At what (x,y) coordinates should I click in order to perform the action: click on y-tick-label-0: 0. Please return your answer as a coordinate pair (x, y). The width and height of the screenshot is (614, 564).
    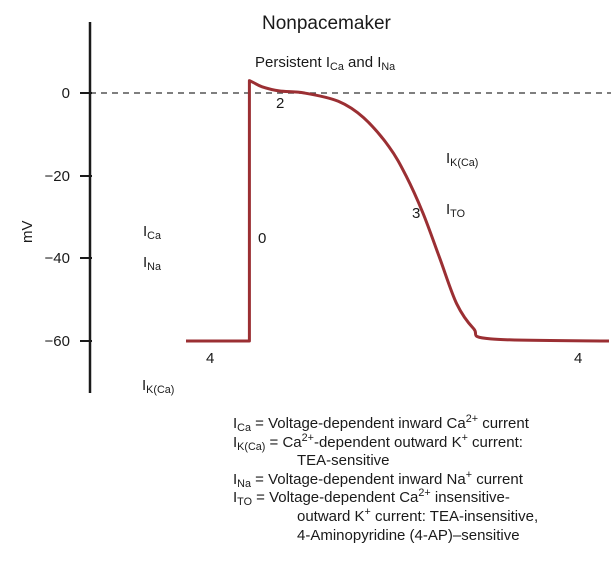
    Looking at the image, I should click on (65, 93).